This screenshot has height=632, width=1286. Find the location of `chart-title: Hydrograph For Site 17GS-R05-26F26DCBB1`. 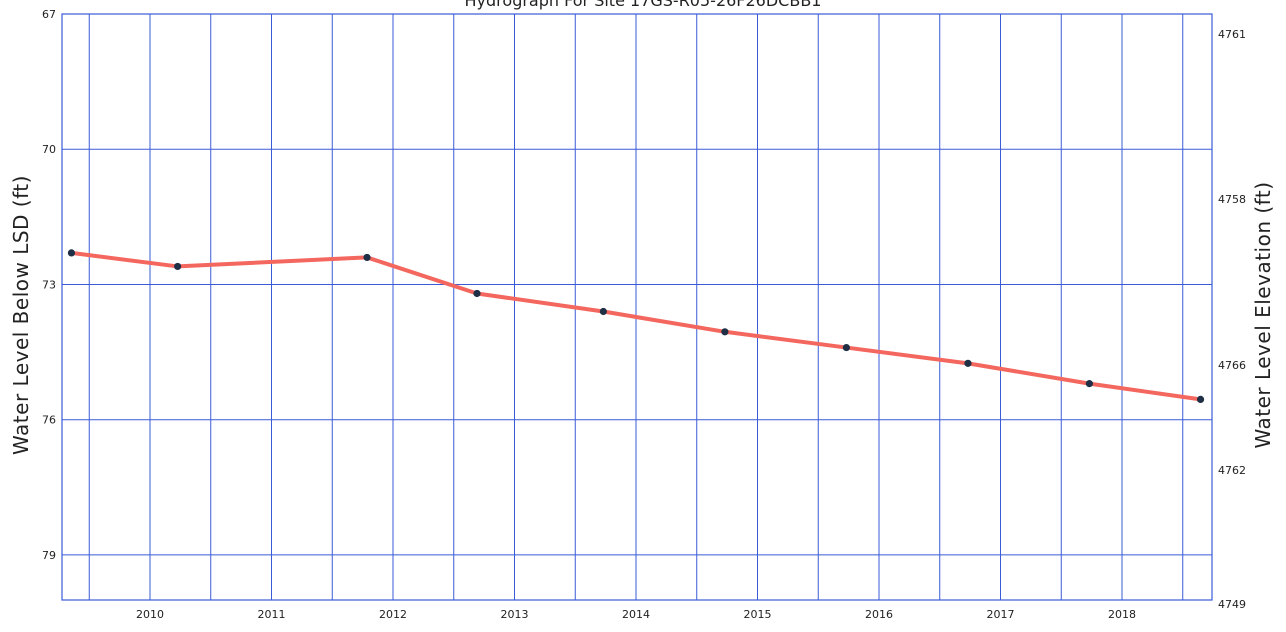

chart-title: Hydrograph For Site 17GS-R05-26F26DCBB1 is located at coordinates (643, 5).